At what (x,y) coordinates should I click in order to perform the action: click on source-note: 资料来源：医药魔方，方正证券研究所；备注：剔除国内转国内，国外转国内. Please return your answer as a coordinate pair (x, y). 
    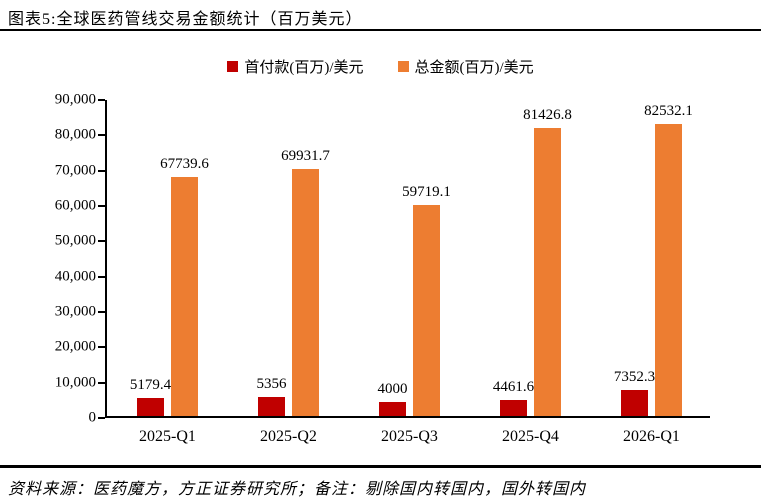
    Looking at the image, I should click on (297, 489).